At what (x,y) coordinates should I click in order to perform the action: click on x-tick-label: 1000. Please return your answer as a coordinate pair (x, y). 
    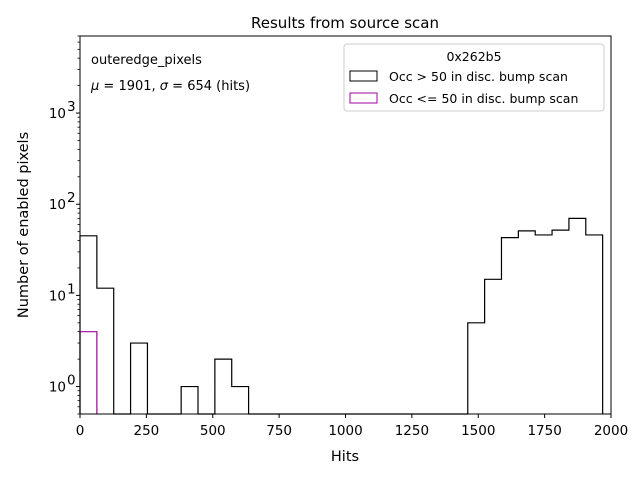
    Looking at the image, I should click on (345, 431).